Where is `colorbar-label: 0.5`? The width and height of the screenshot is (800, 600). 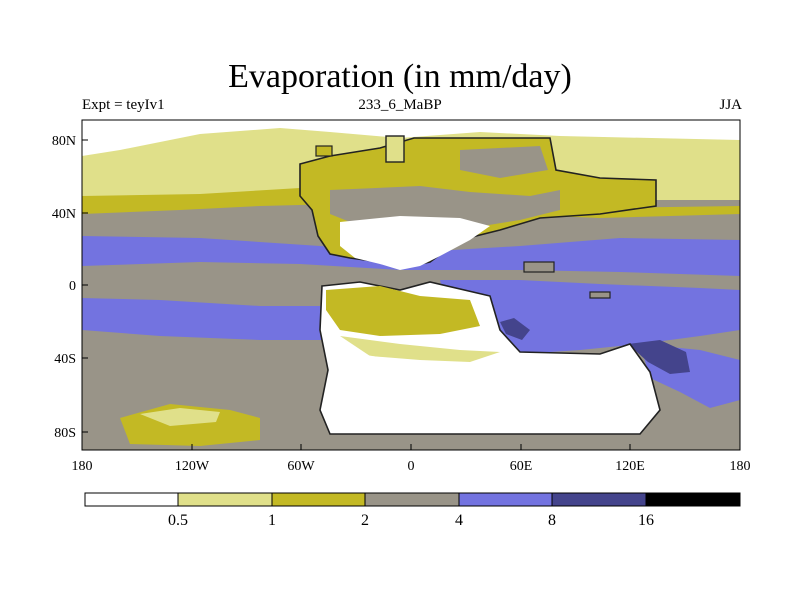 colorbar-label: 0.5 is located at coordinates (178, 520).